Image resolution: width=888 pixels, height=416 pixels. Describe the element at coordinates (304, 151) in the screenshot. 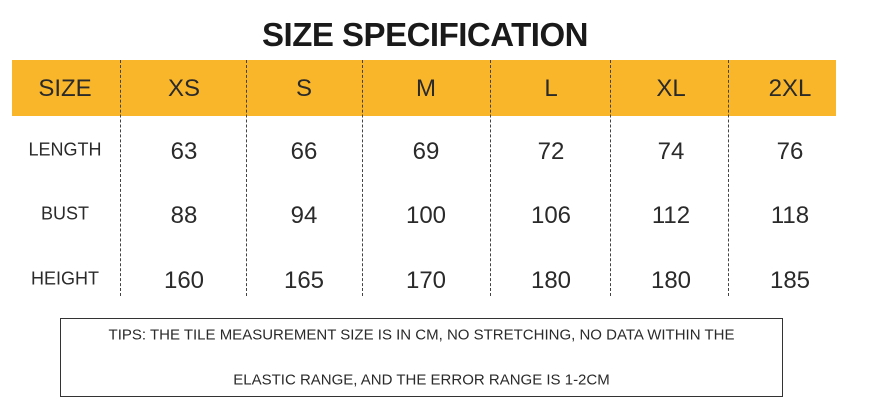

I see `cell-value: 66` at that location.